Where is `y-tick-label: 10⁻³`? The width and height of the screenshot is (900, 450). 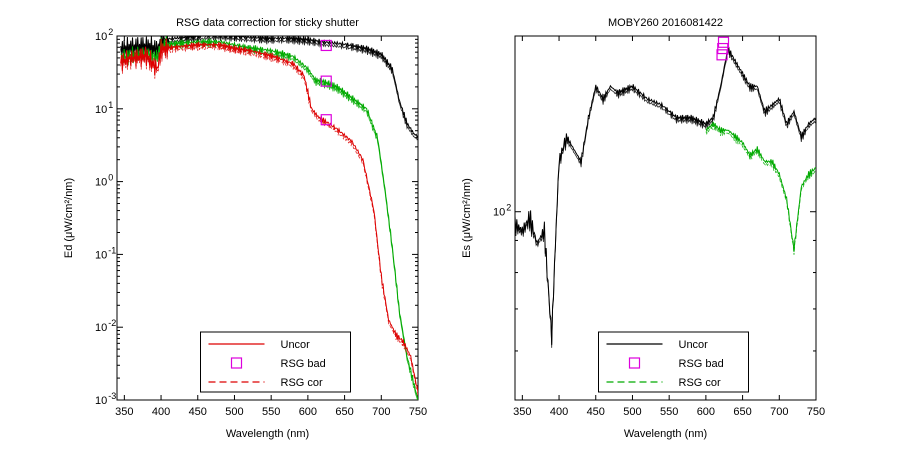 y-tick-label: 10⁻³ is located at coordinates (105, 399).